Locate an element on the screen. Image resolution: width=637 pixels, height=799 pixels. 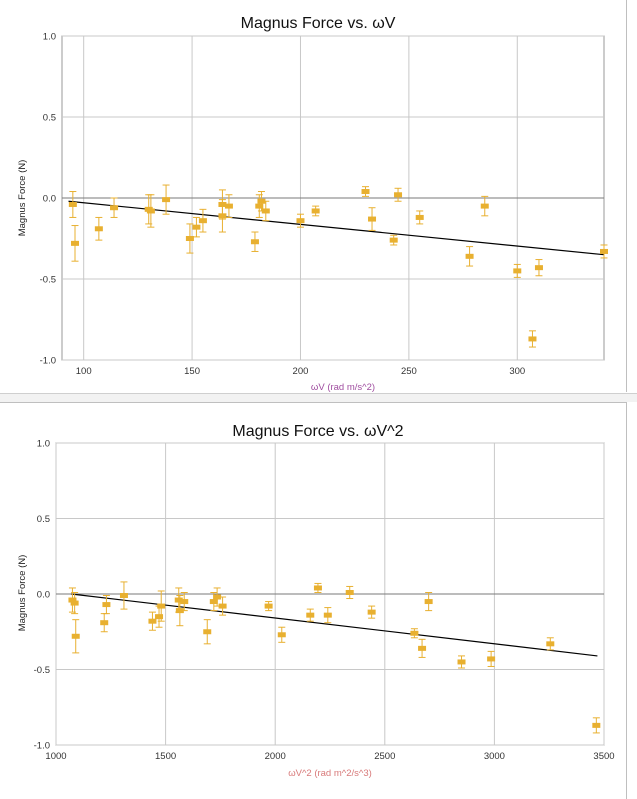
x-tick-label: 3000 is located at coordinates (494, 756).